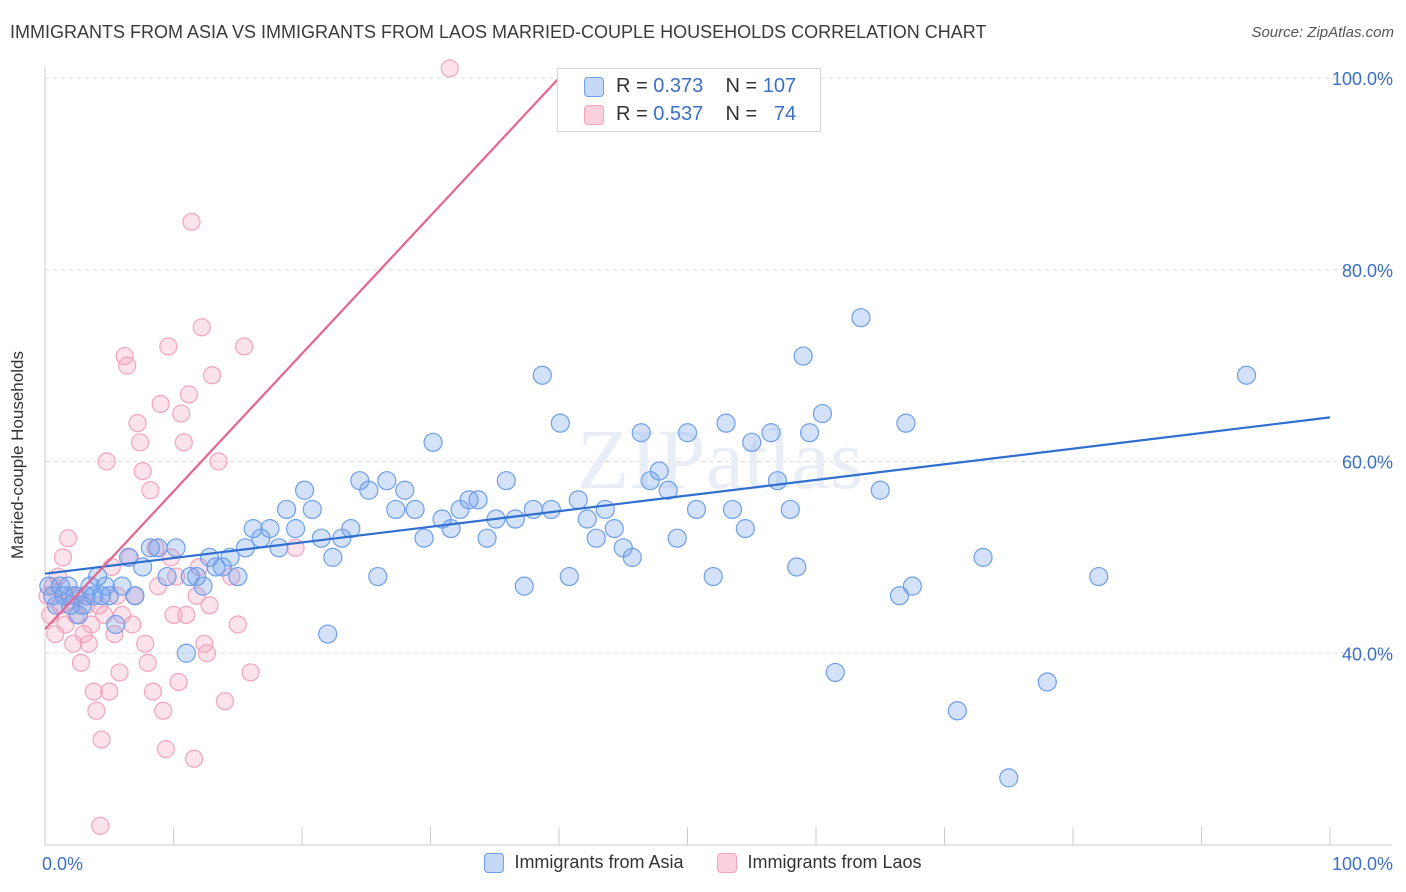  I want to click on y-tick-label: 100.0%, so click(1362, 79).